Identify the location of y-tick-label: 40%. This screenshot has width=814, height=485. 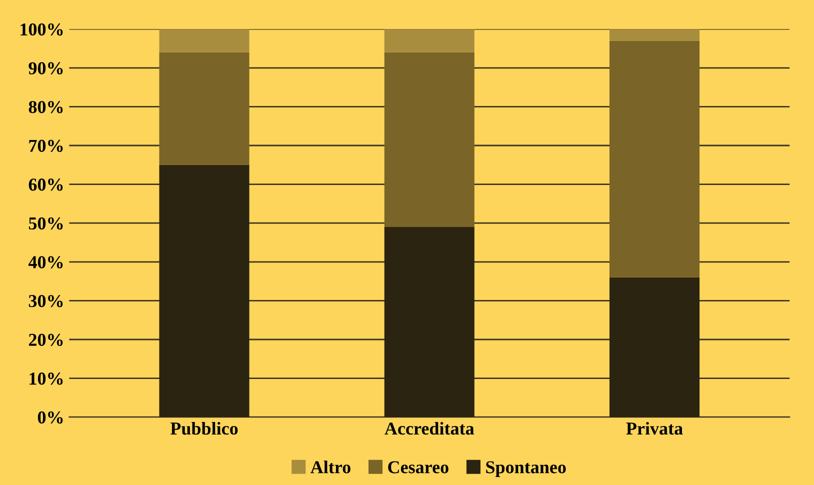
(45, 262).